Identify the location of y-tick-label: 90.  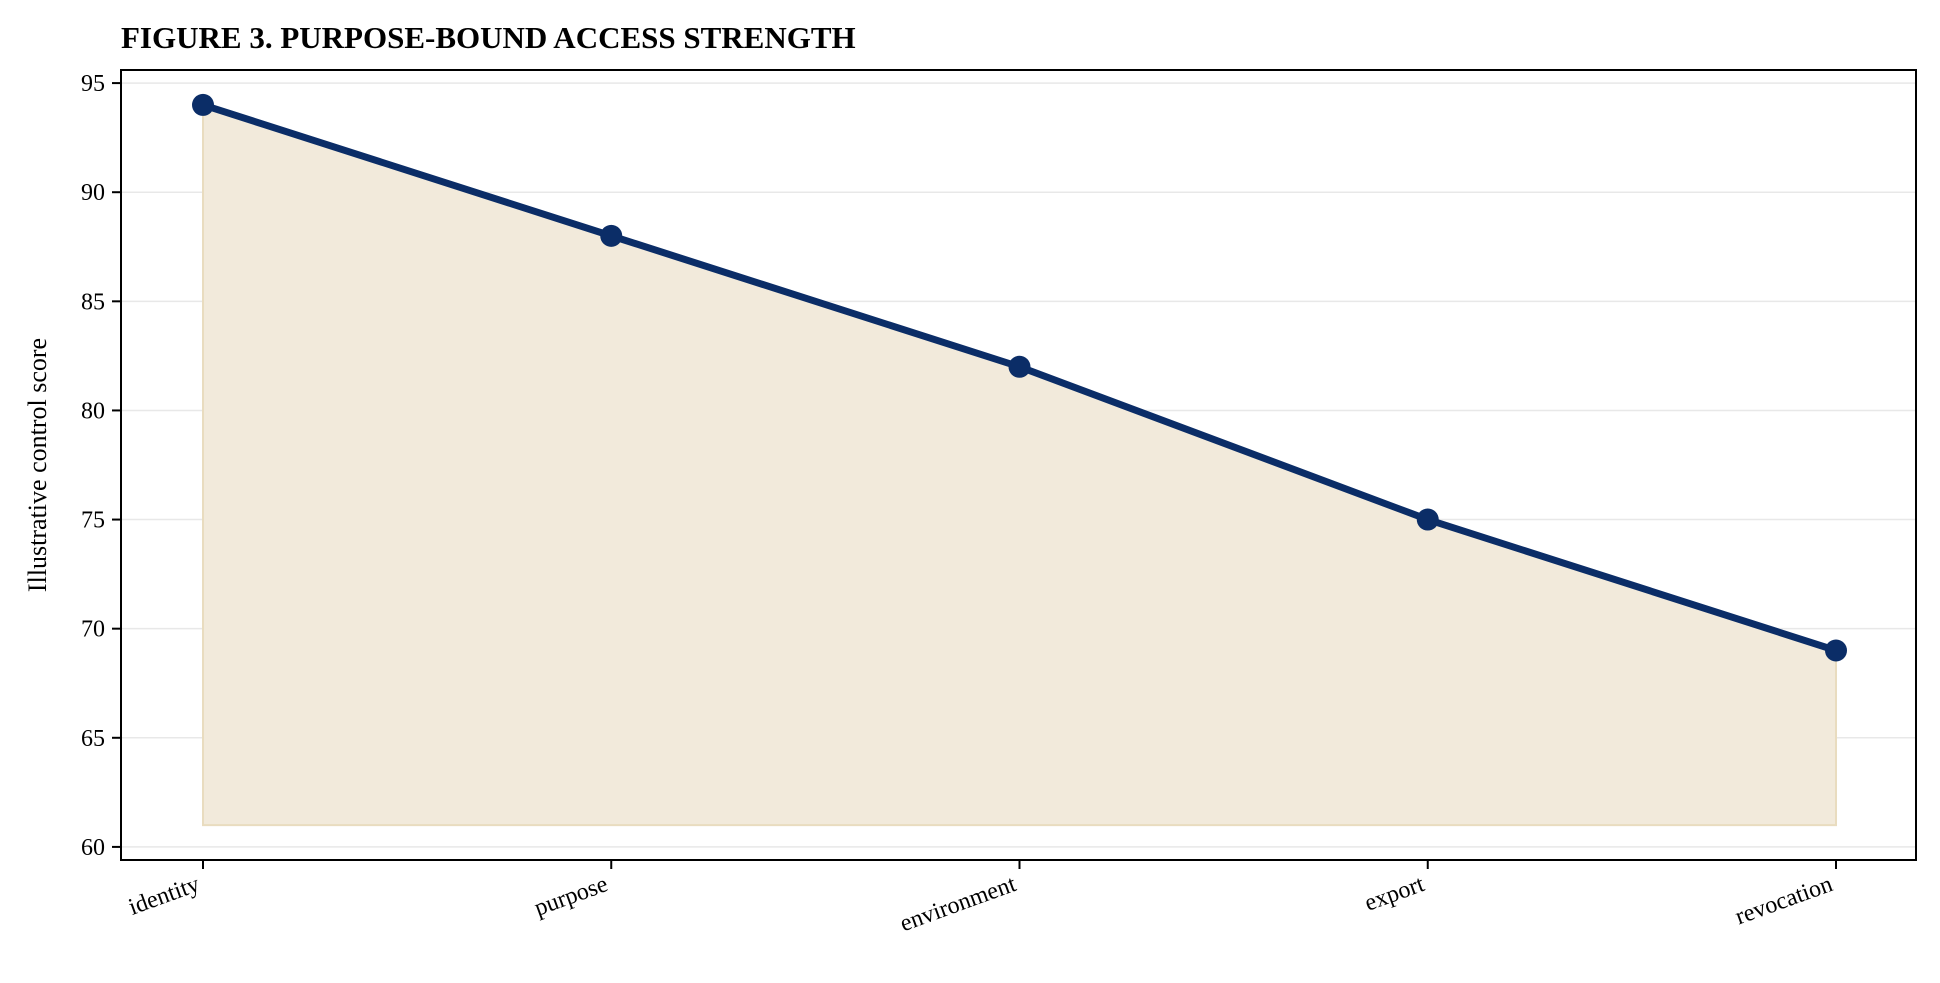
(93, 193).